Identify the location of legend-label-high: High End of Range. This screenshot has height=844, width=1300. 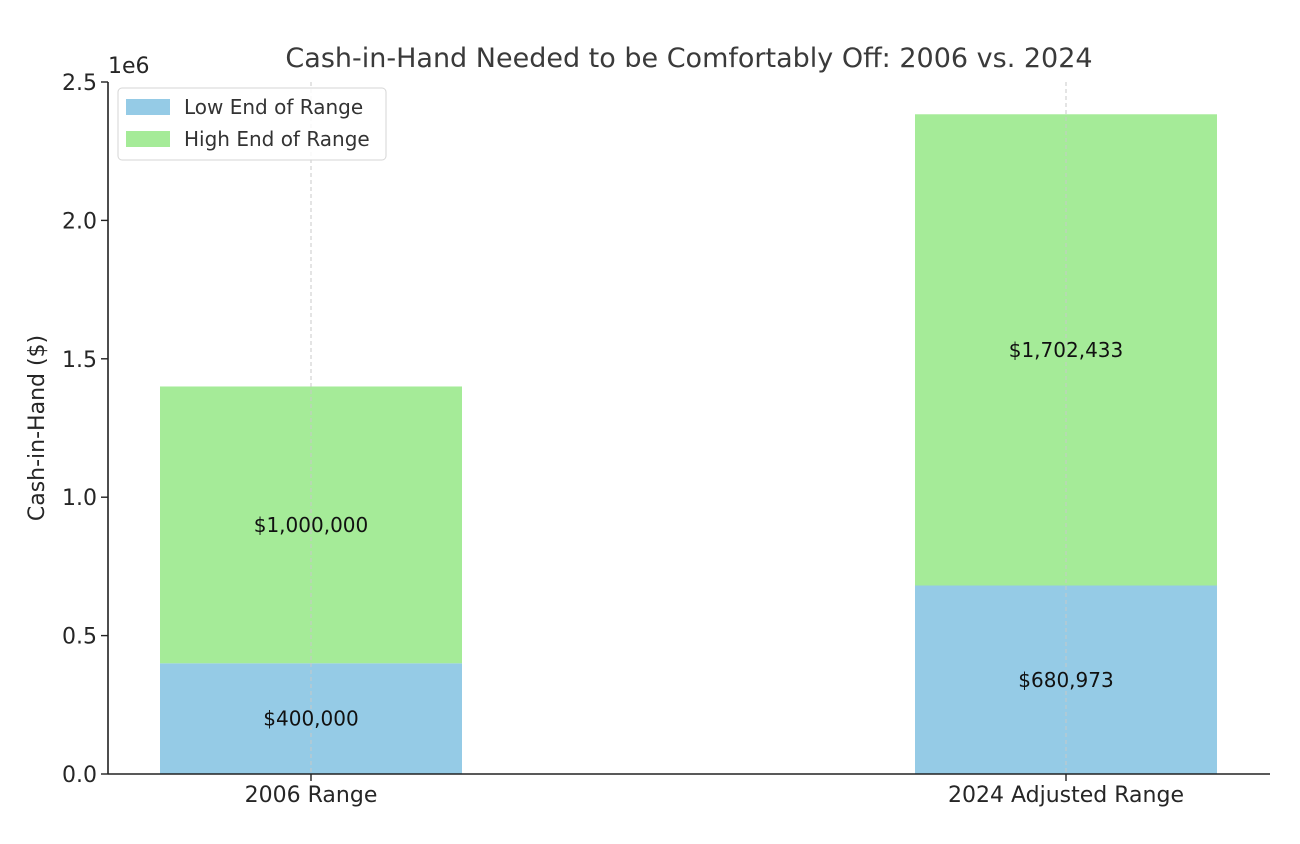
(277, 139).